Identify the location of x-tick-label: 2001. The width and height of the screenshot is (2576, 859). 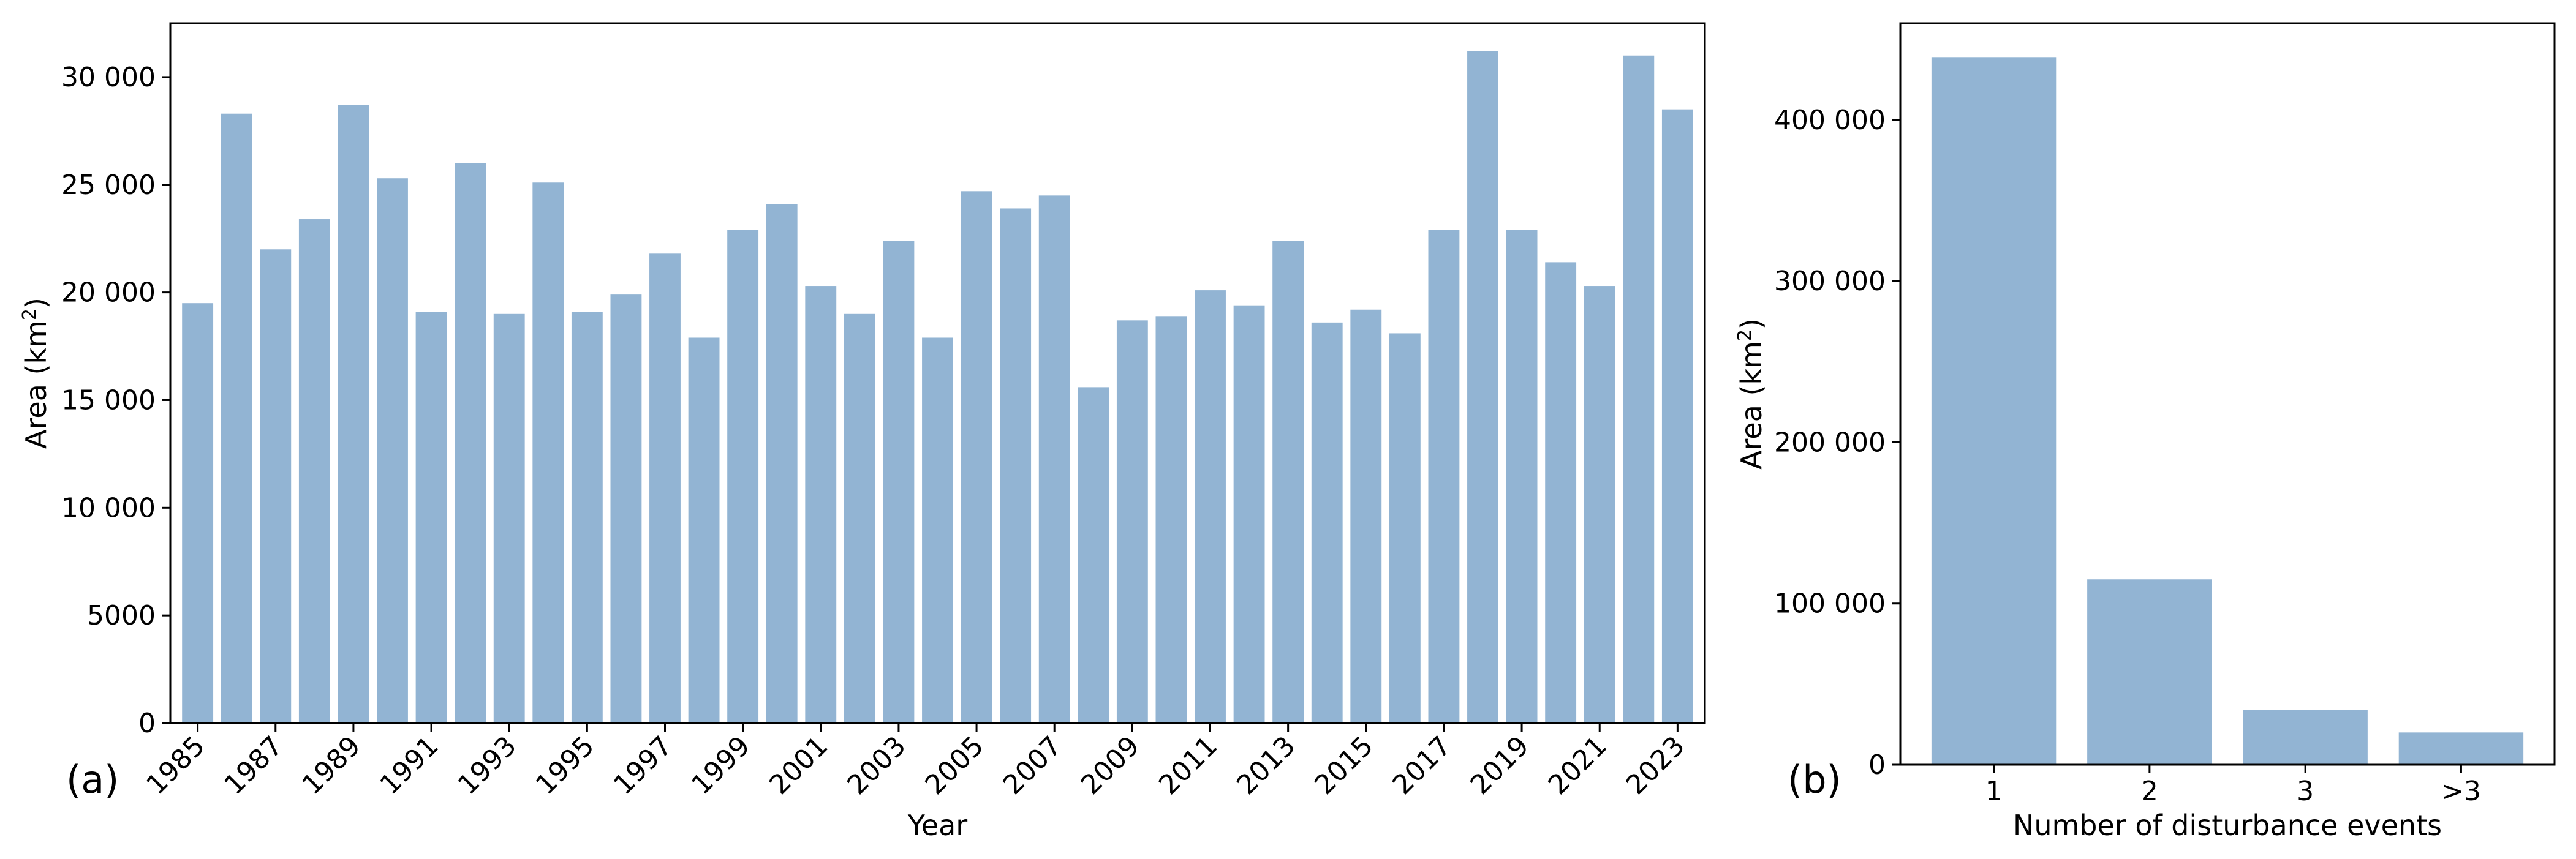
(798, 766).